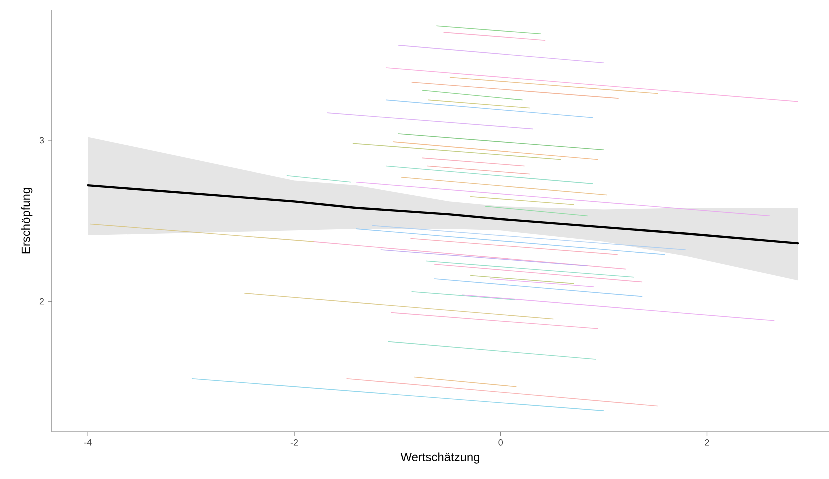  What do you see at coordinates (501, 443) in the screenshot?
I see `x-tick-label: 0` at bounding box center [501, 443].